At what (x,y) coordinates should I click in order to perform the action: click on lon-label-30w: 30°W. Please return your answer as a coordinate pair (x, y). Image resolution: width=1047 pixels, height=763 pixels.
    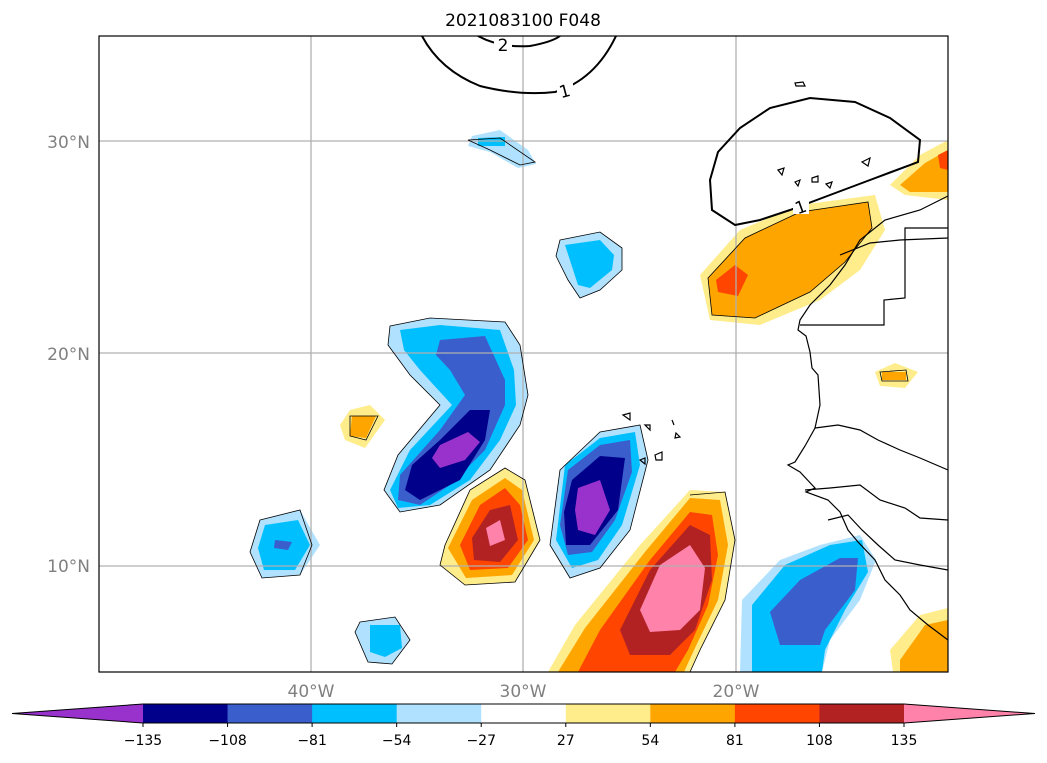
    Looking at the image, I should click on (523, 692).